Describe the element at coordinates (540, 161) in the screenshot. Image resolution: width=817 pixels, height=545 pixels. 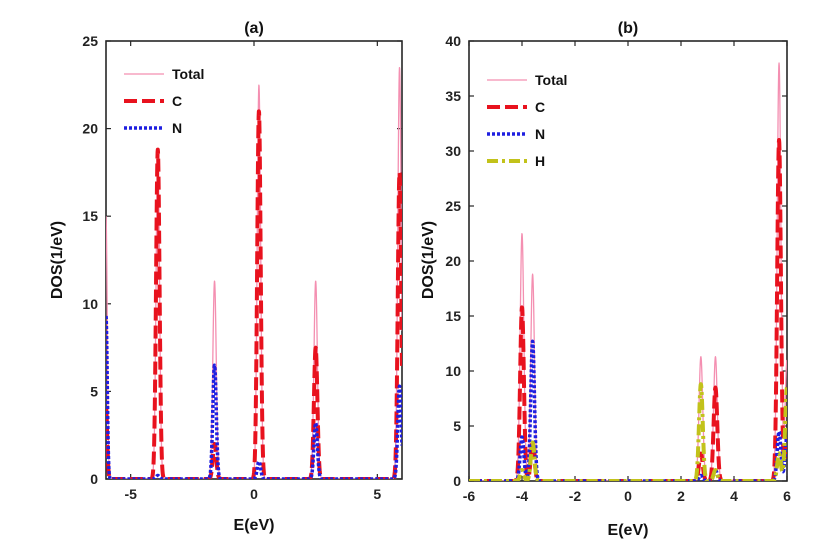
I see `legend-label-h: H` at that location.